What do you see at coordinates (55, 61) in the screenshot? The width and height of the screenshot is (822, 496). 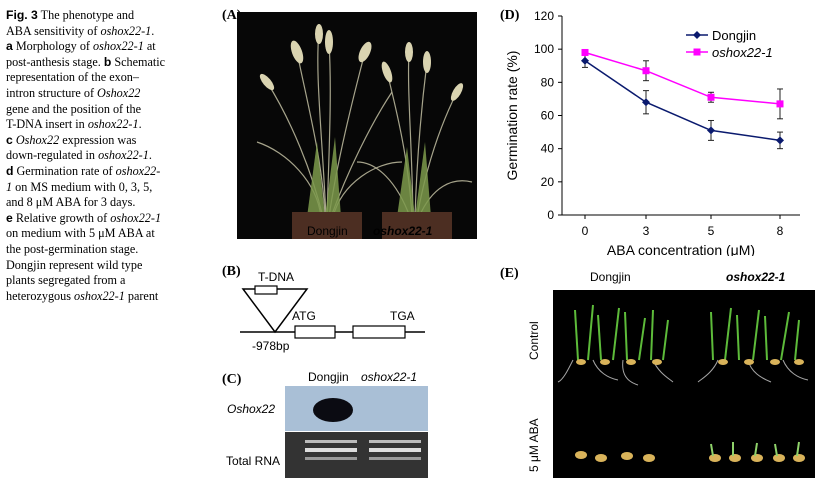 I see `caption-segment: post-anthesis stage.` at bounding box center [55, 61].